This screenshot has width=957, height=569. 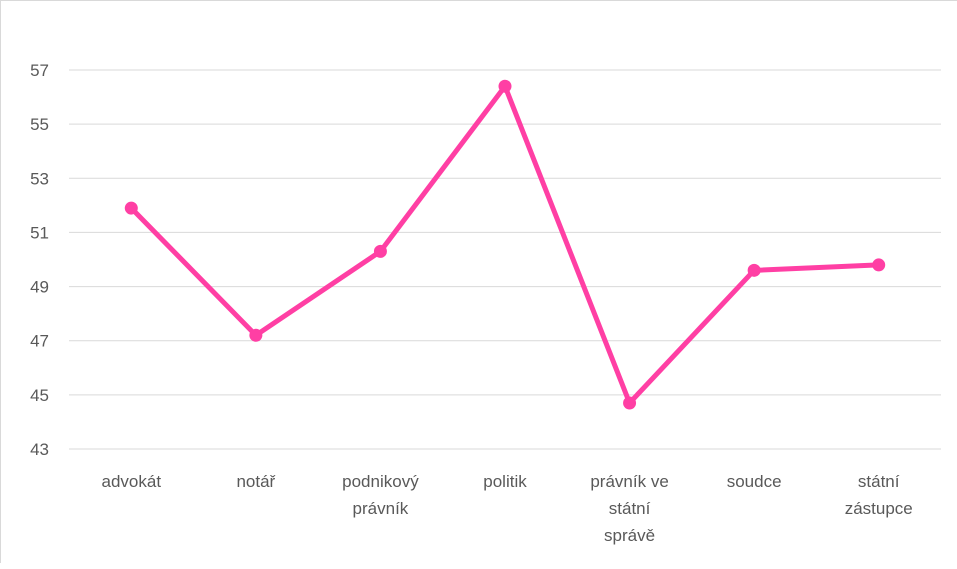 I want to click on y-tick-label: 45, so click(x=39, y=395).